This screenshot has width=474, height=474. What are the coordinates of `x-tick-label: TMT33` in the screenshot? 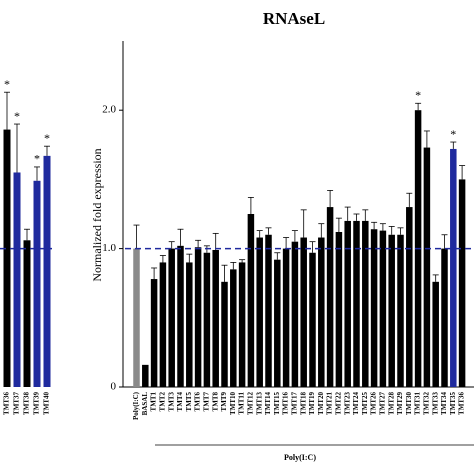 It's located at (435, 403).